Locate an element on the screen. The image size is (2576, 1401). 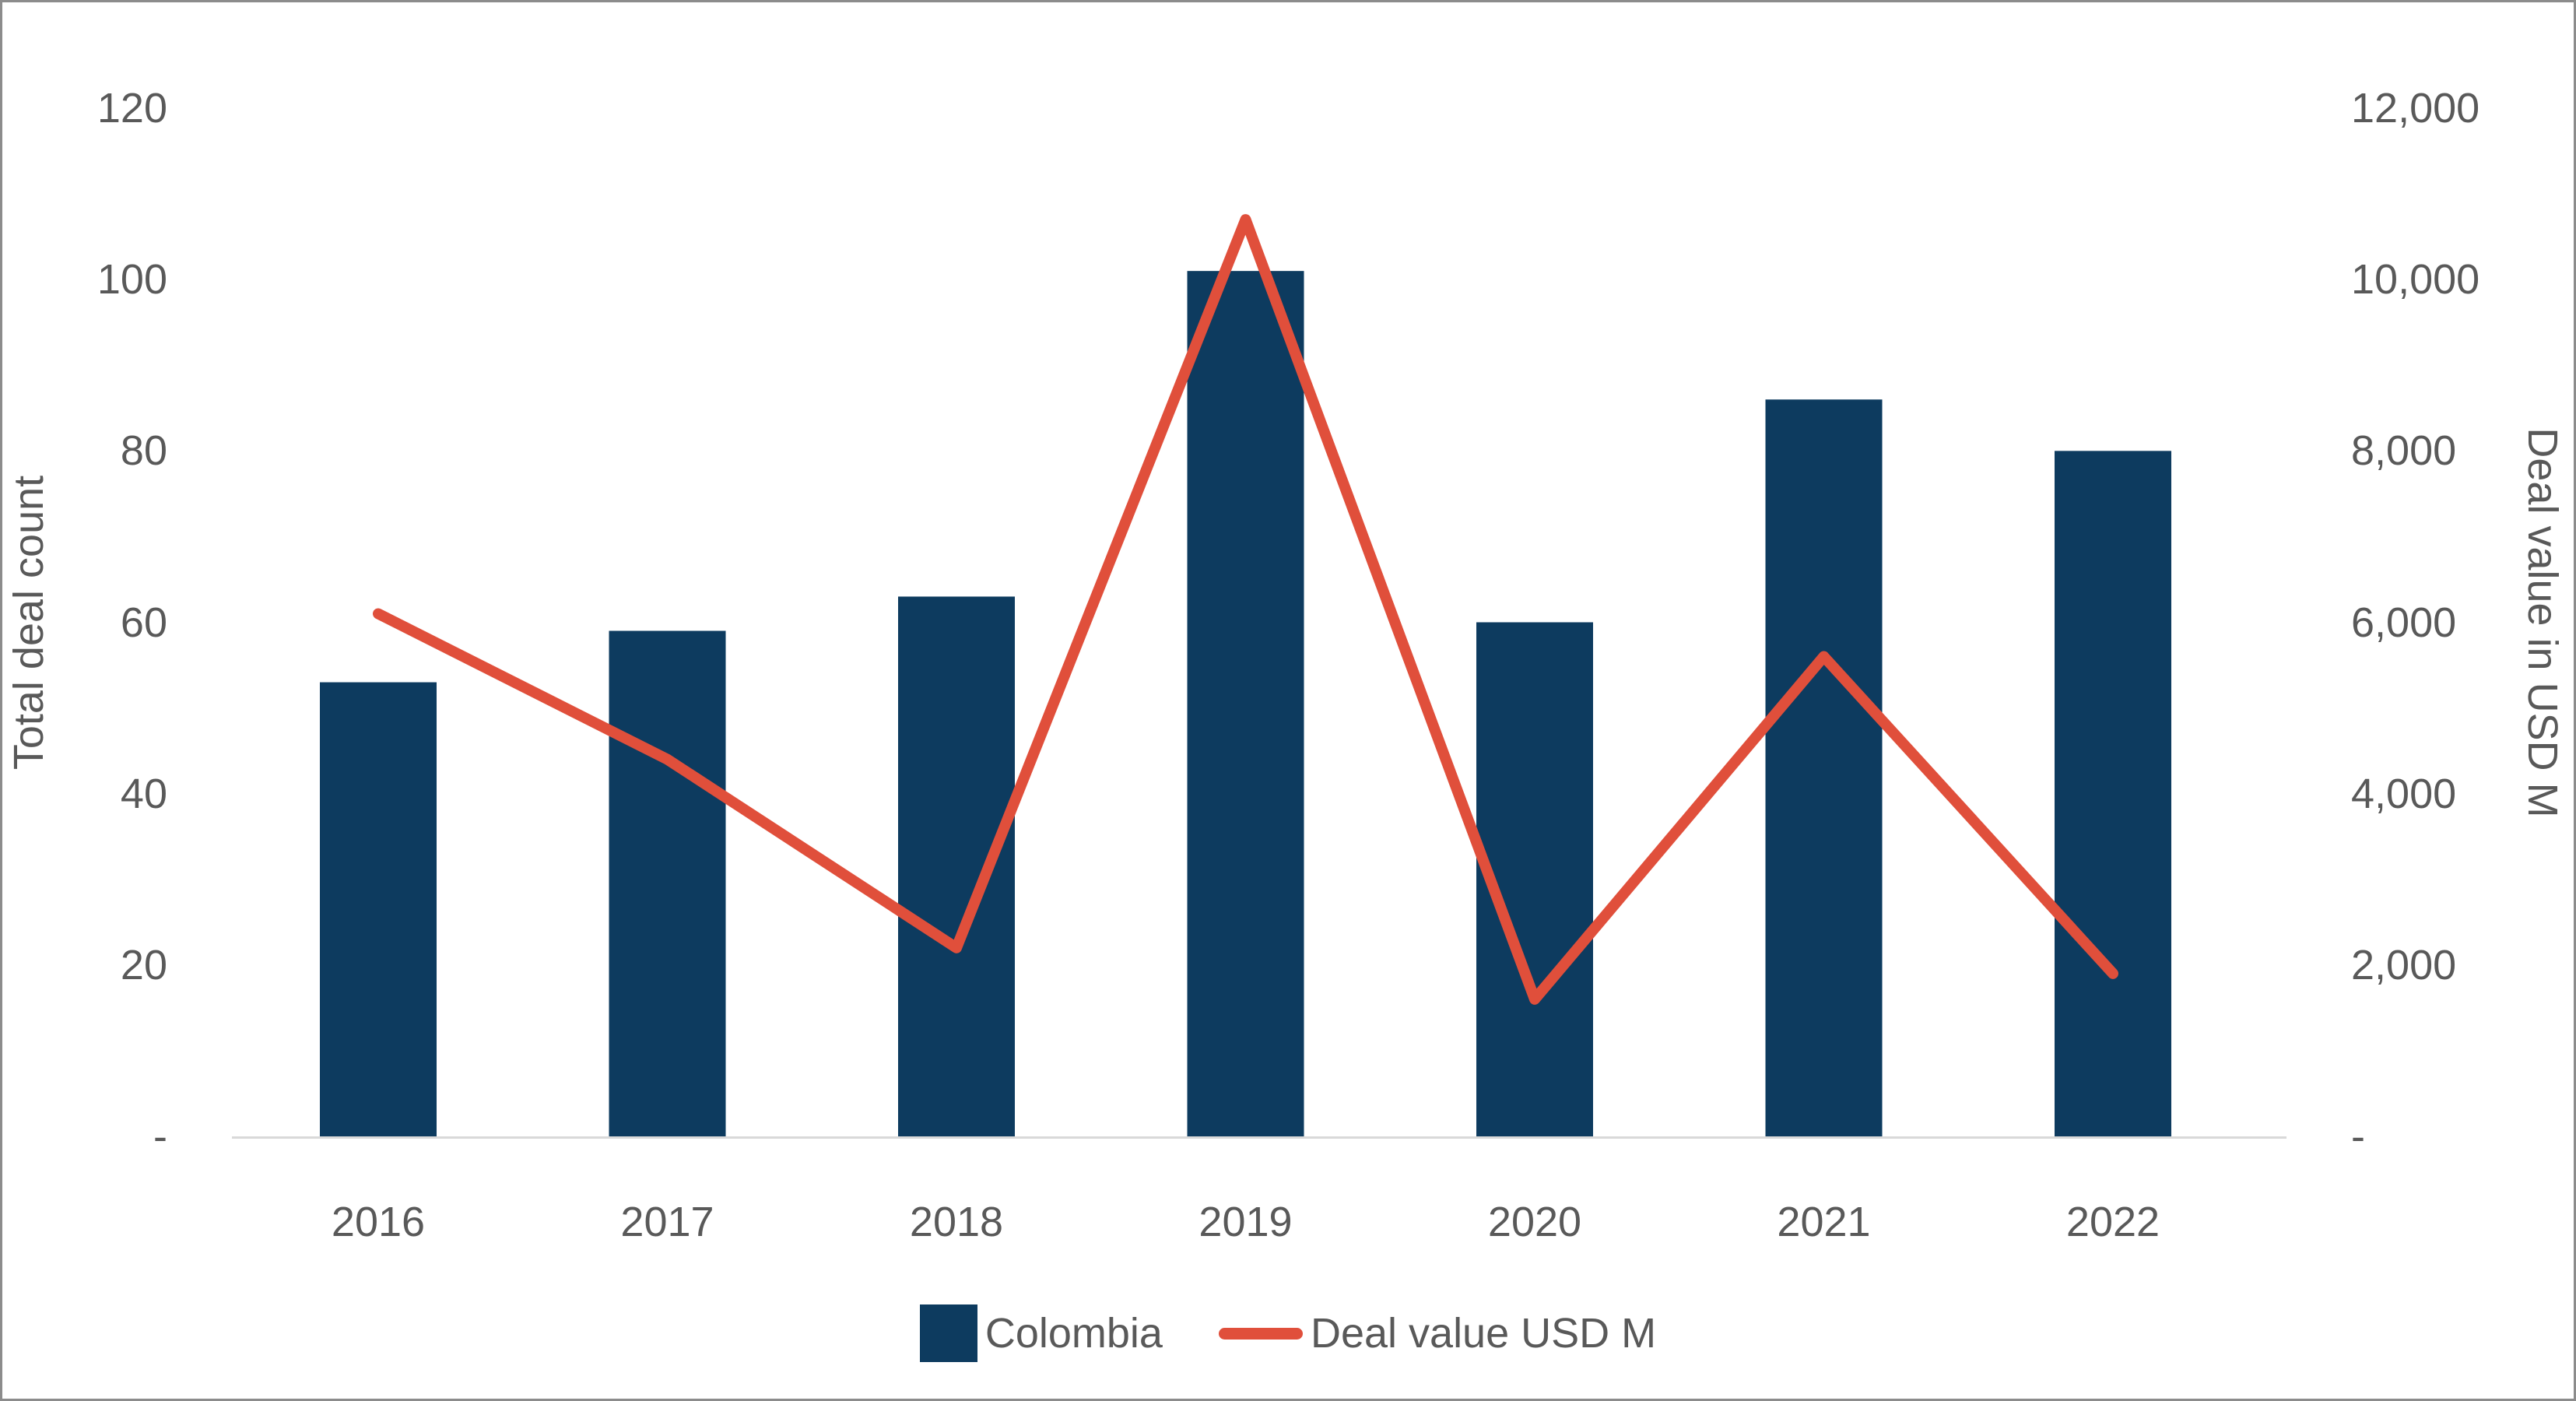
x-axis-label-2017: 2017 is located at coordinates (667, 1222).